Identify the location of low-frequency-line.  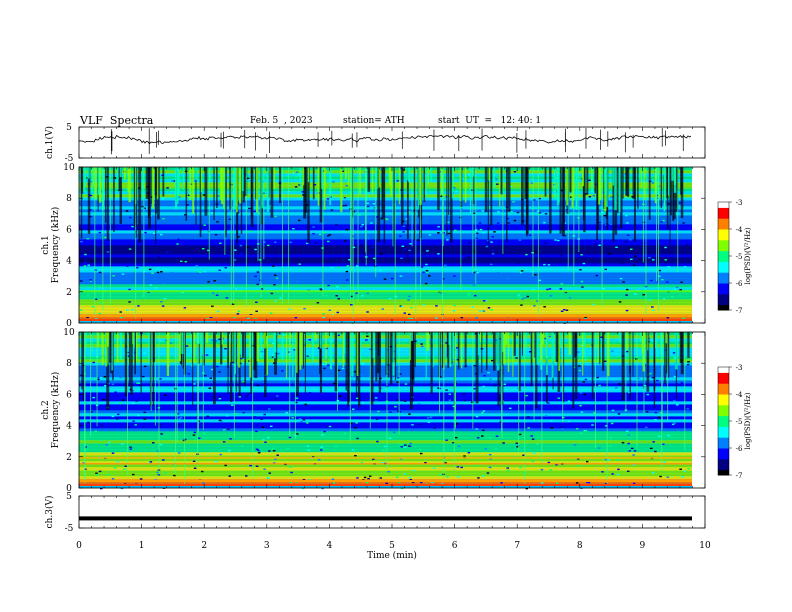
(385, 322).